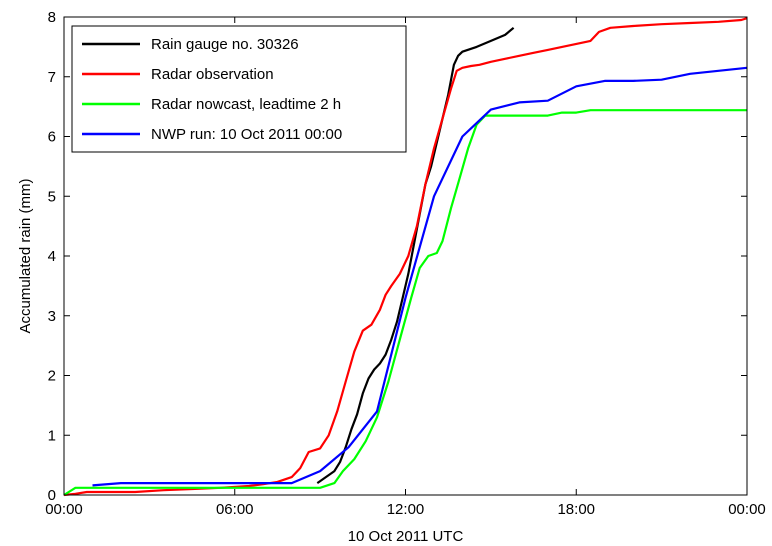 Image resolution: width=772 pixels, height=546 pixels. Describe the element at coordinates (246, 134) in the screenshot. I see `legend-label-3: NWP run: 10 Oct 2011 00:00` at that location.